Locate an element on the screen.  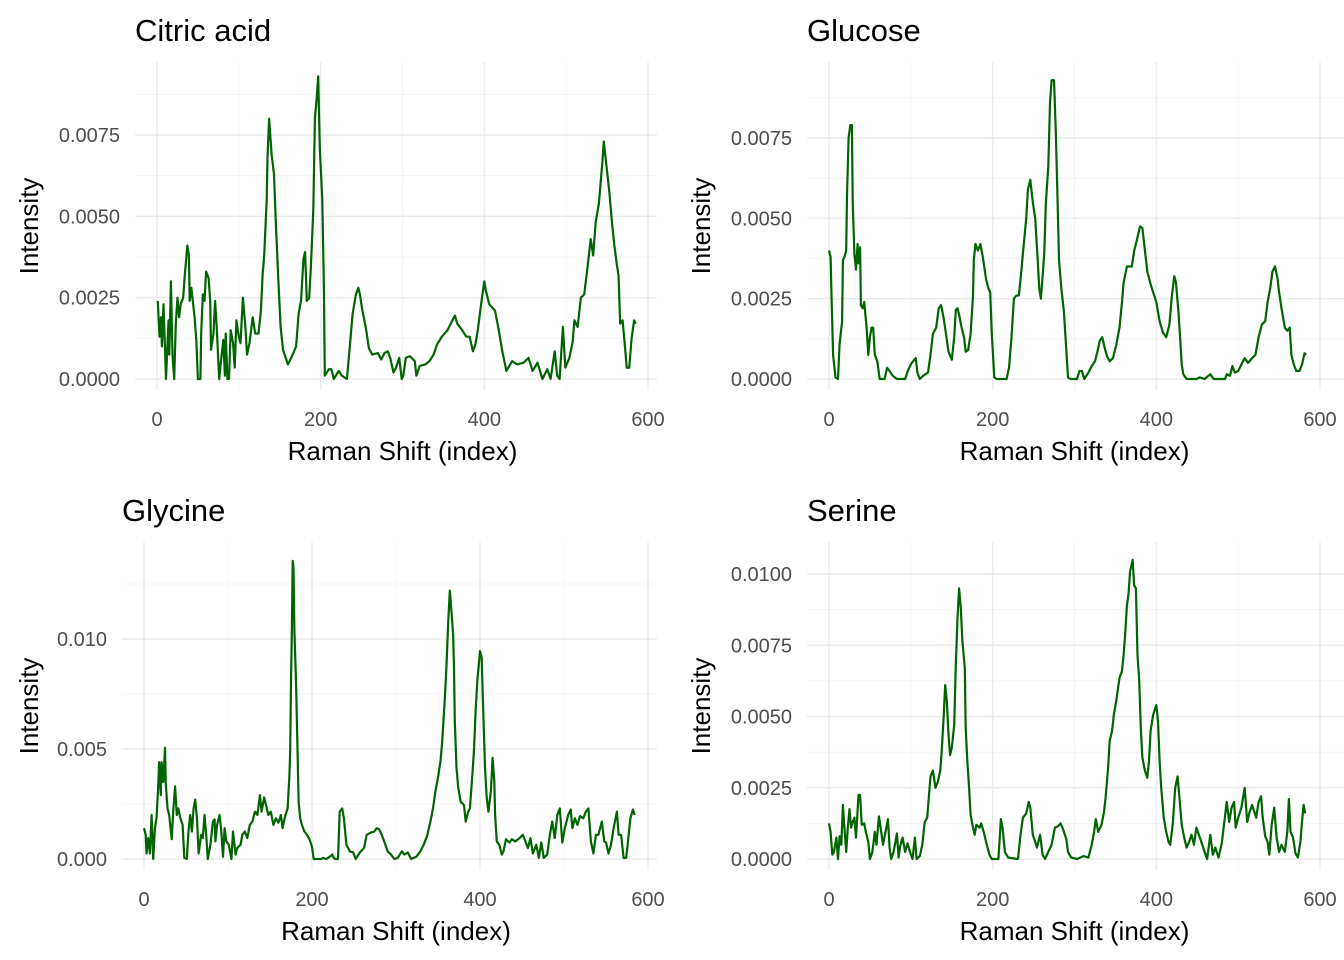
panel-title: Glycine is located at coordinates (173, 510).